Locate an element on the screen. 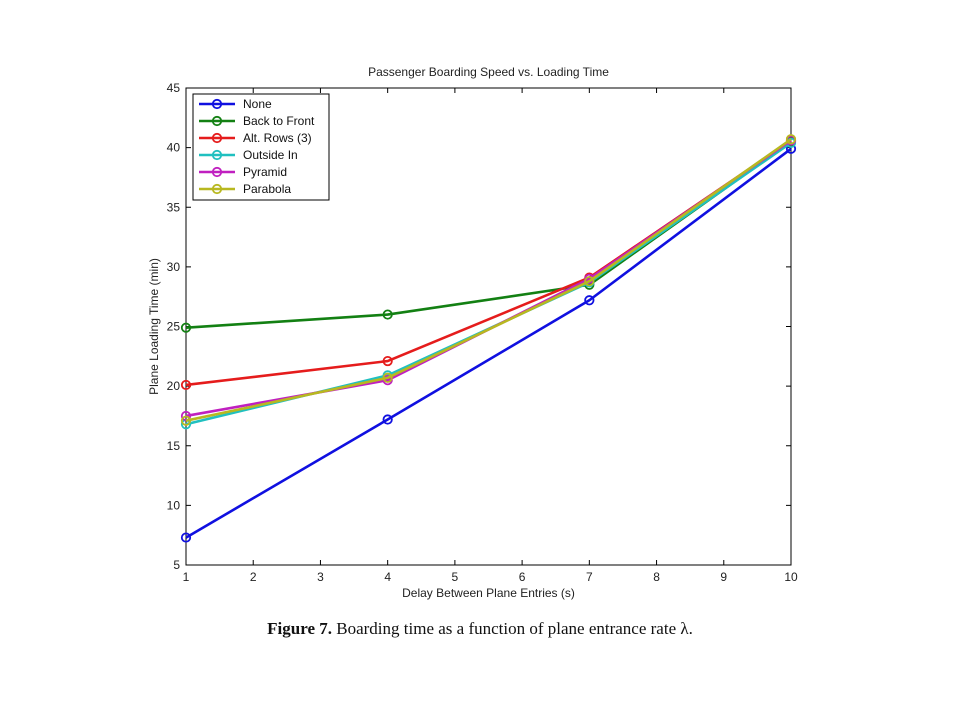  y-tick-label: 40 is located at coordinates (174, 148).